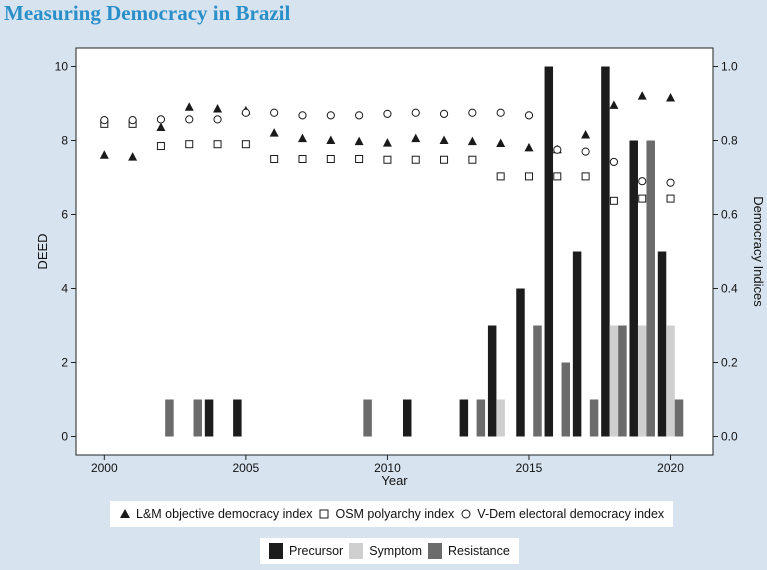 This screenshot has height=570, width=767. I want to click on vdem-point-2006, so click(274, 112).